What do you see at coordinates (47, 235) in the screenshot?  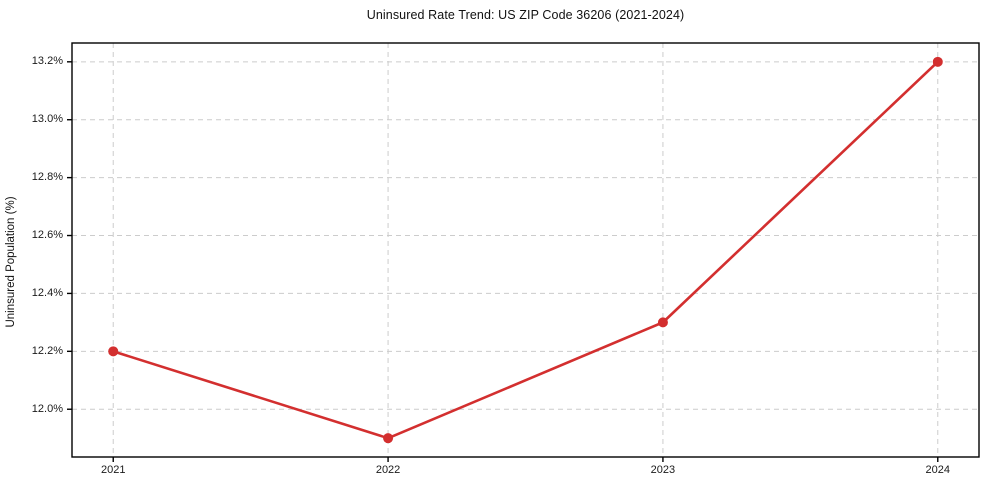 I see `y-tick-label: 12.6%` at bounding box center [47, 235].